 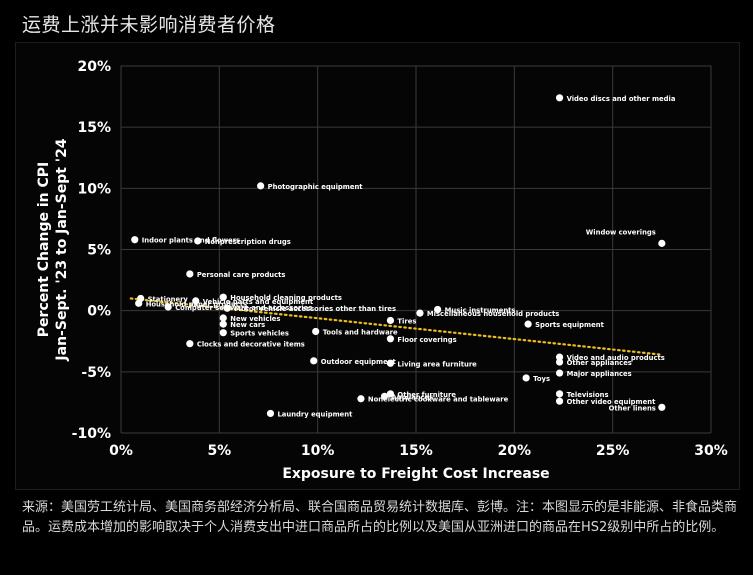 I want to click on x-tick-label: 5%, so click(x=219, y=451).